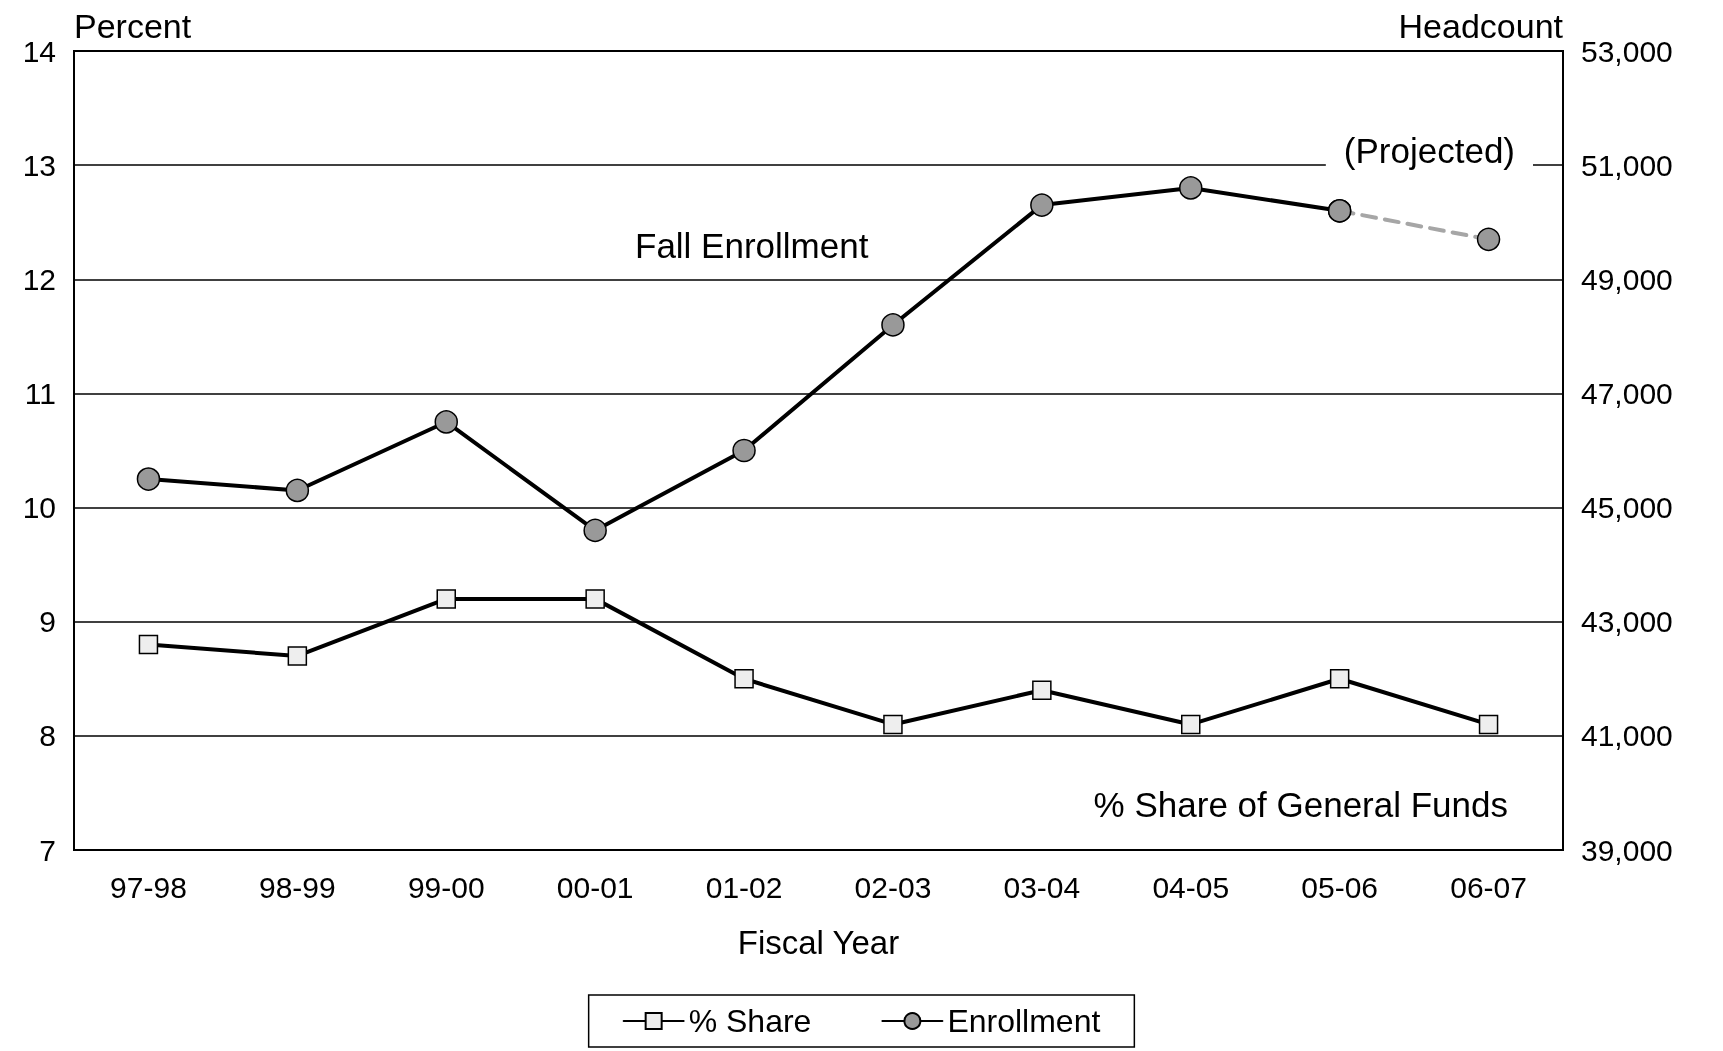 The image size is (1723, 1051). Describe the element at coordinates (752, 245) in the screenshot. I see `annotation: Fall Enrollment` at that location.